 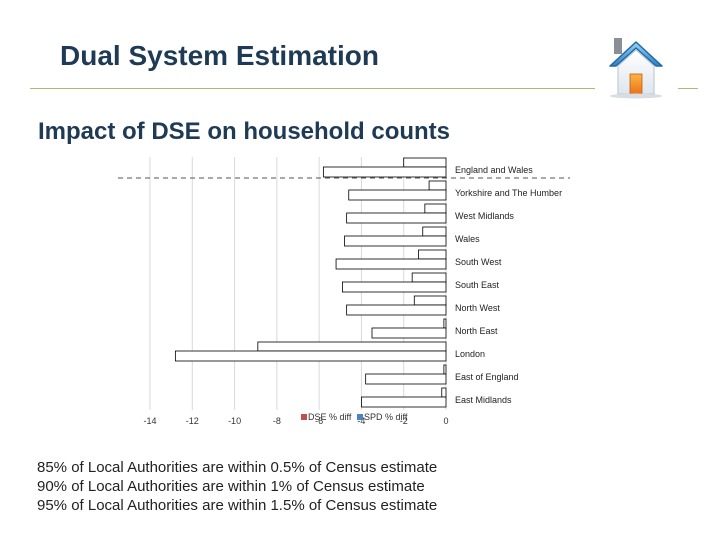 I want to click on x-tick-label: -14, so click(x=149, y=421).